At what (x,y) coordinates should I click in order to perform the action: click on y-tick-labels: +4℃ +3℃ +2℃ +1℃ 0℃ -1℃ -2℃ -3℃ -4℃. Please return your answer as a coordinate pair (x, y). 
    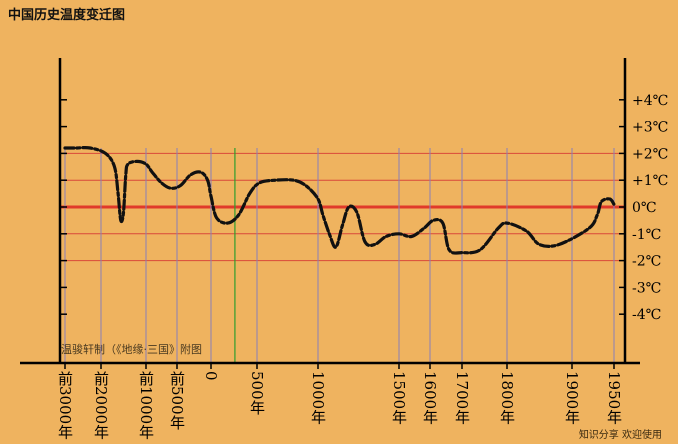
    Looking at the image, I should click on (650, 208).